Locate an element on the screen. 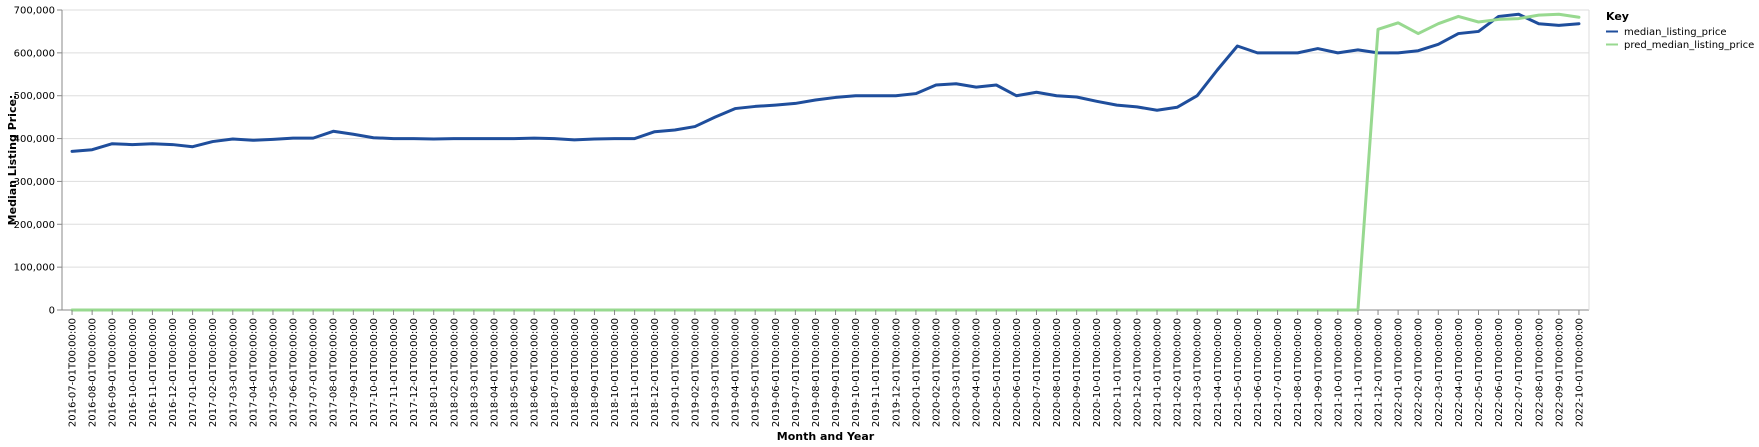 This screenshot has height=447, width=1759. x-tick-label: 2017-08-01T00:00:00 is located at coordinates (334, 372).